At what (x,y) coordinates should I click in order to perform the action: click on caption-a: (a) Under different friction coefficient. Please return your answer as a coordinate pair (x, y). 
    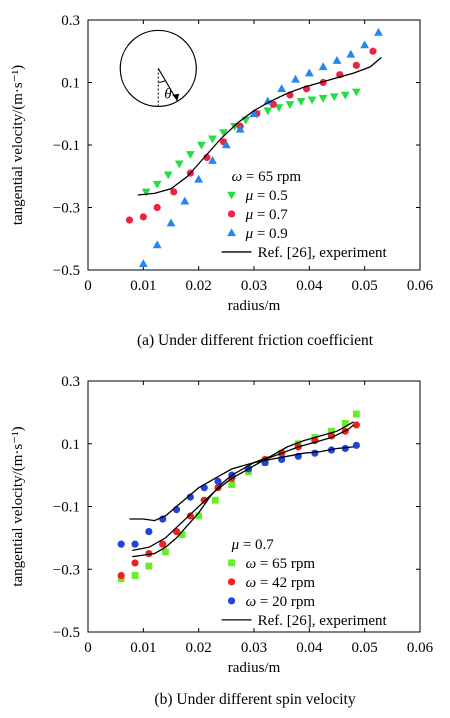
    Looking at the image, I should click on (255, 340).